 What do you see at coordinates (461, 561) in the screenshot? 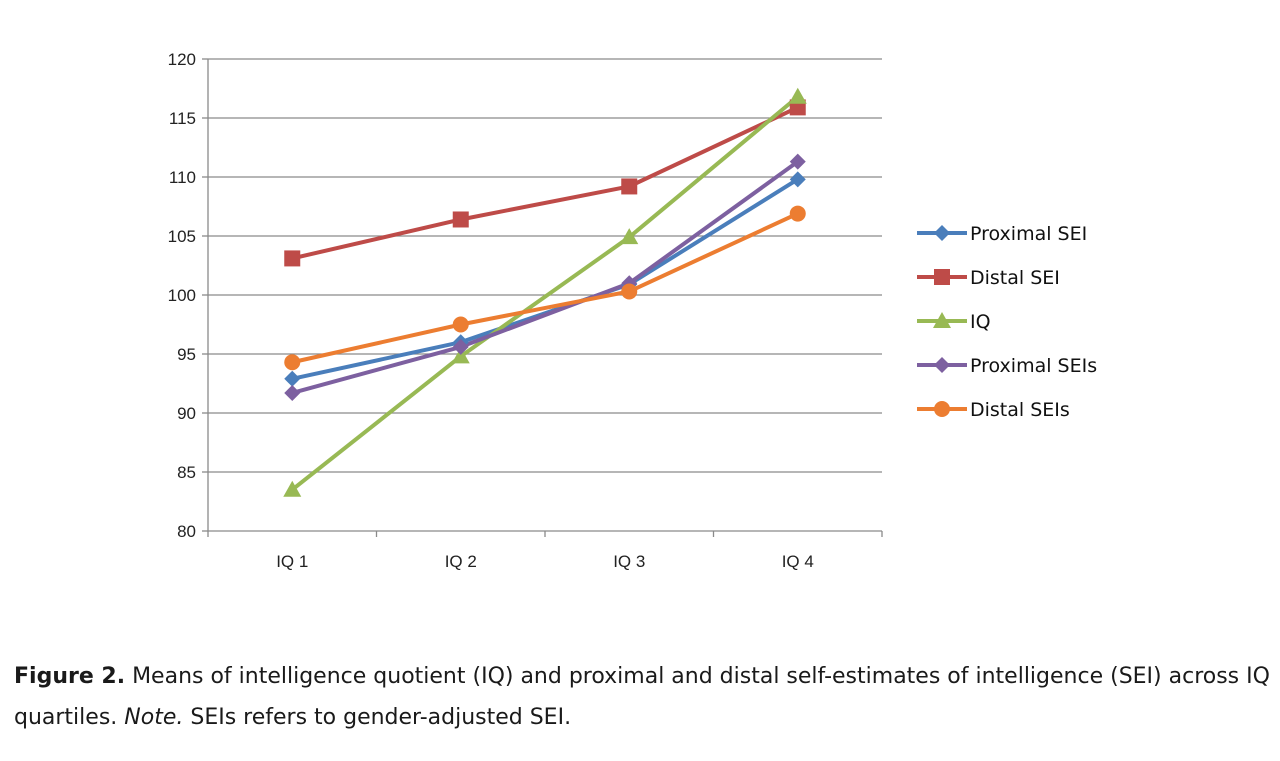
I see `x-tick-label: IQ 2` at bounding box center [461, 561].